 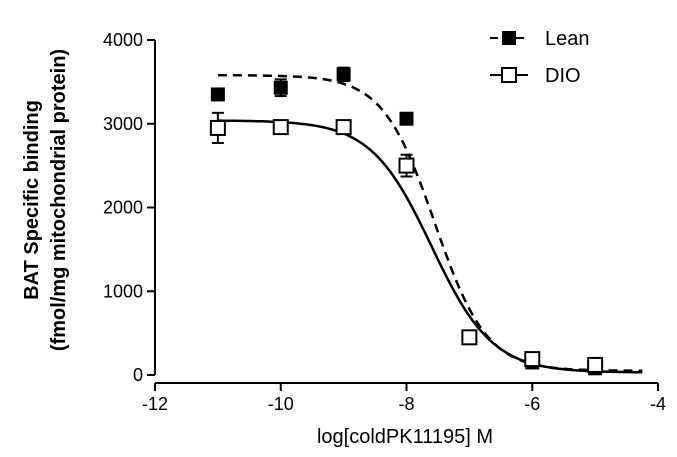 I want to click on x-tick-label: -4, so click(x=658, y=404).